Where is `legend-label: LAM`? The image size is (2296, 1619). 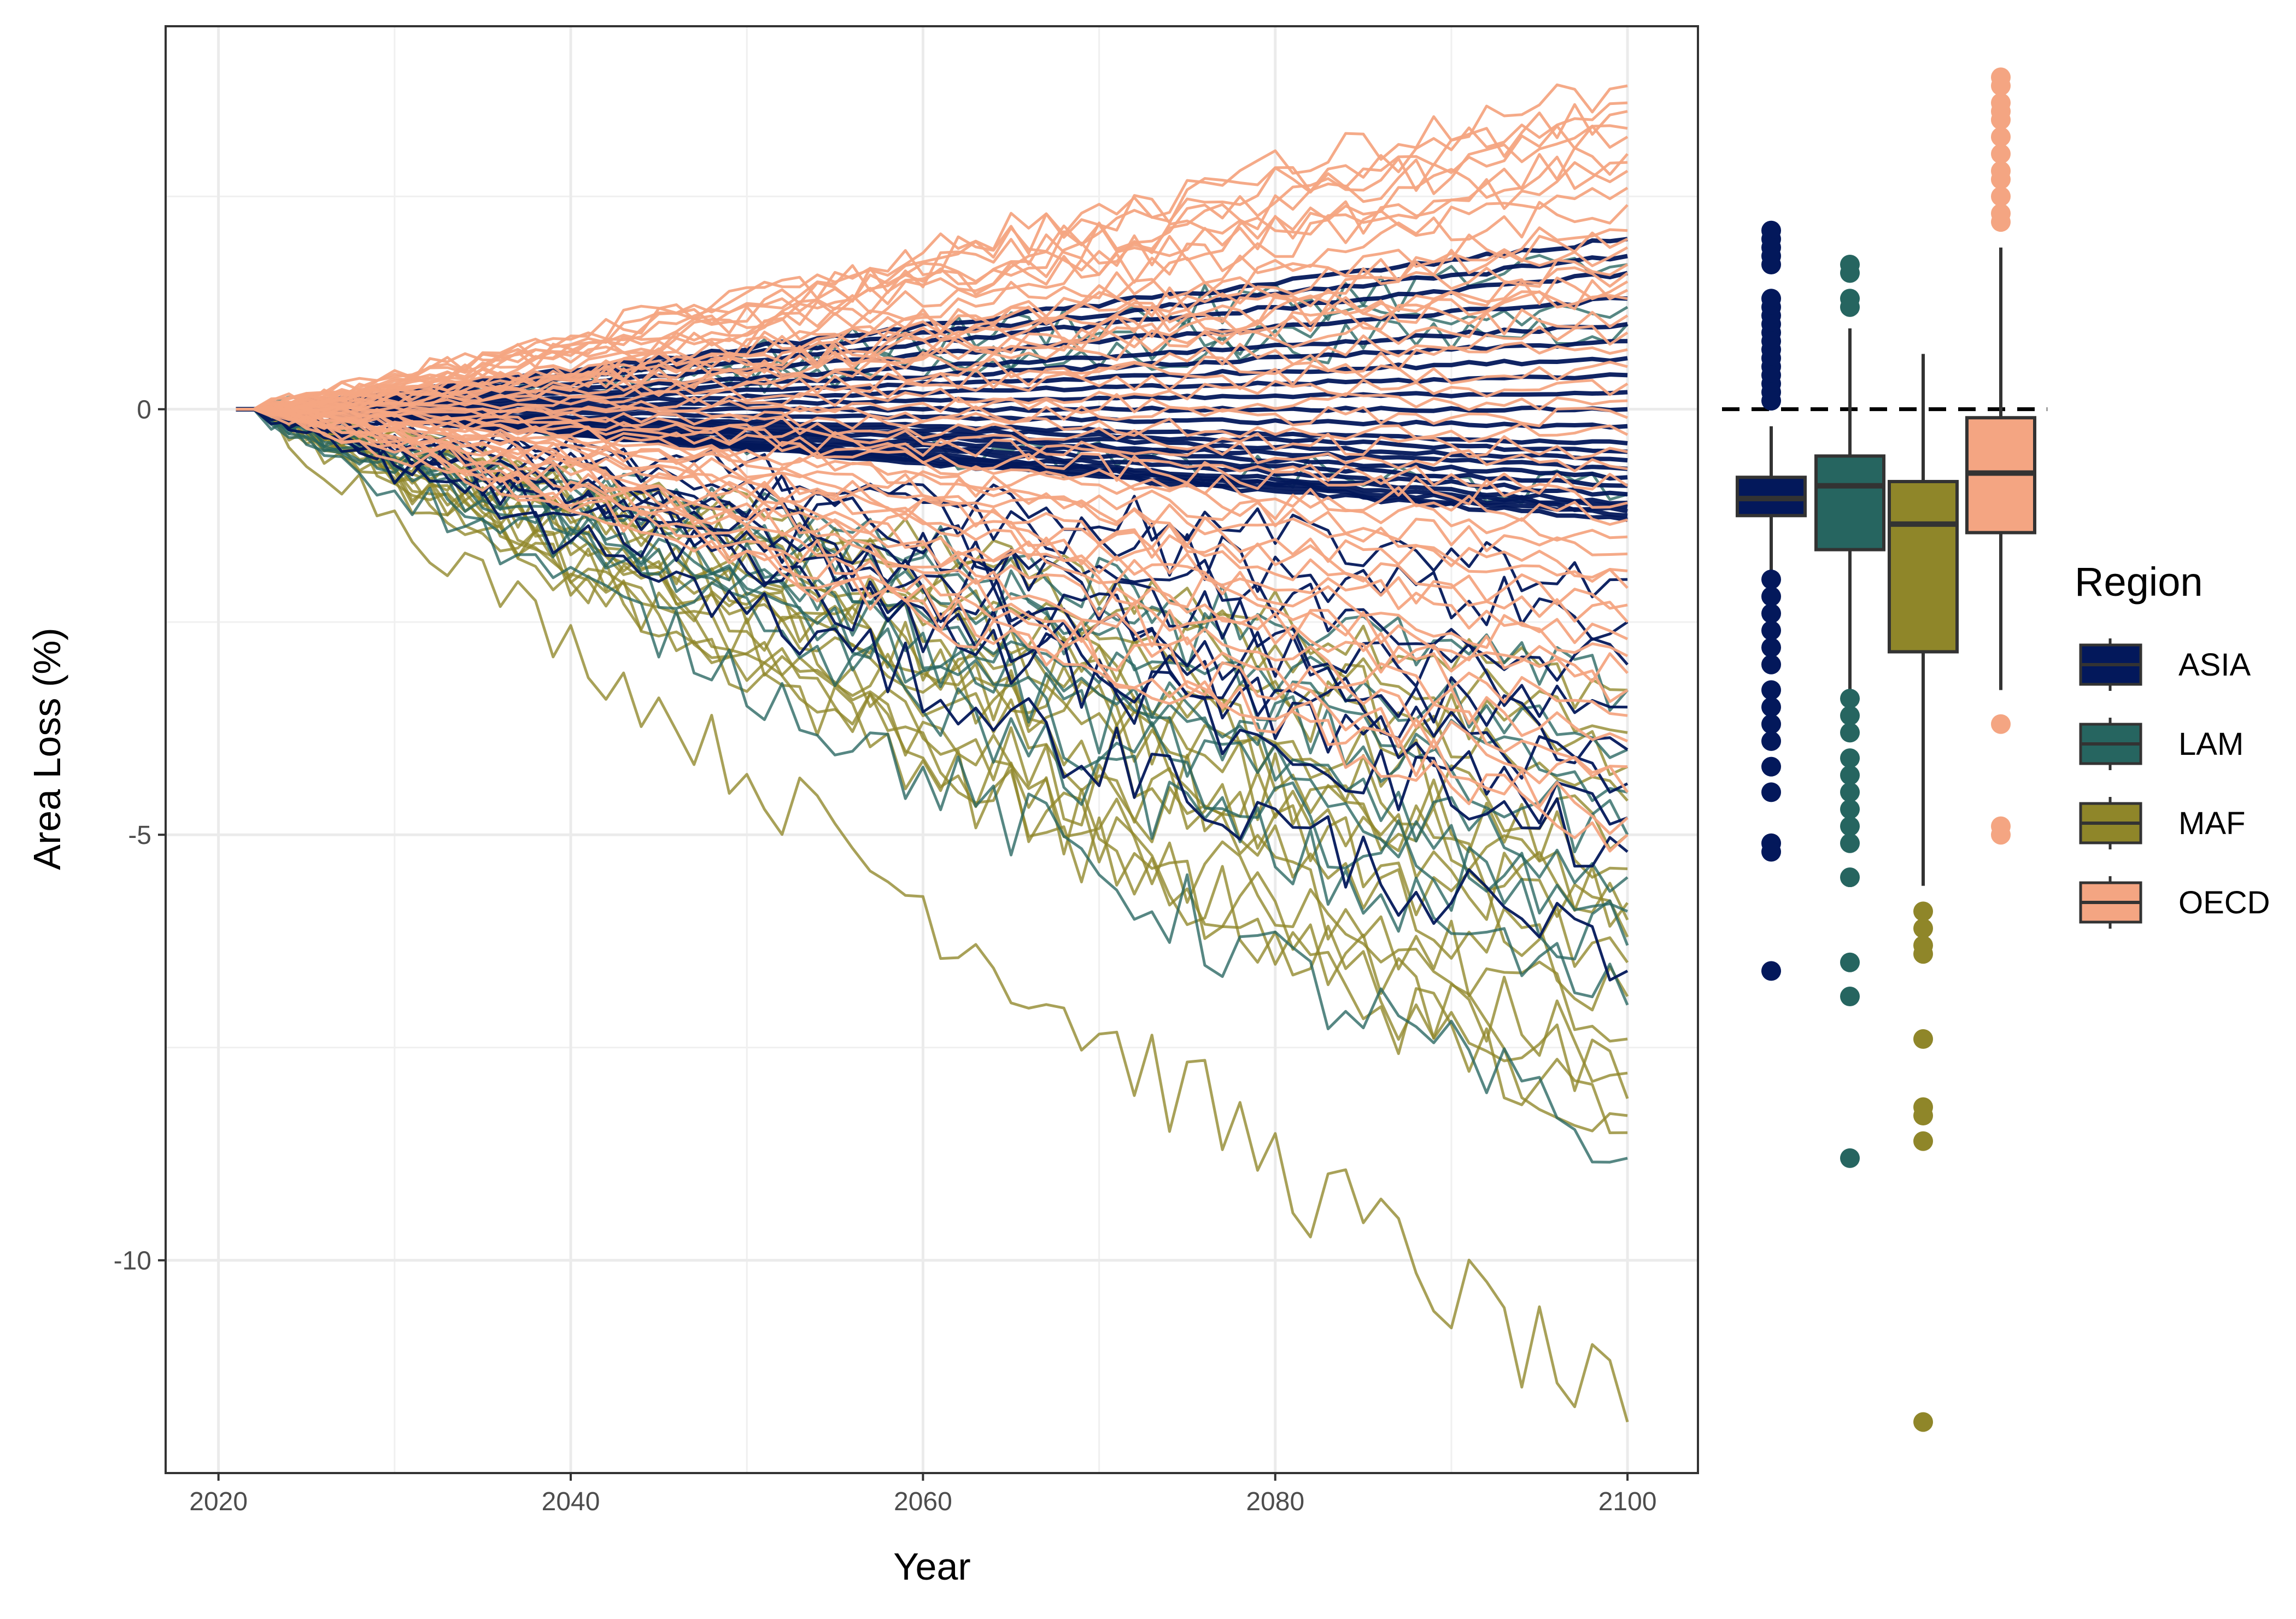
legend-label: LAM is located at coordinates (2211, 744).